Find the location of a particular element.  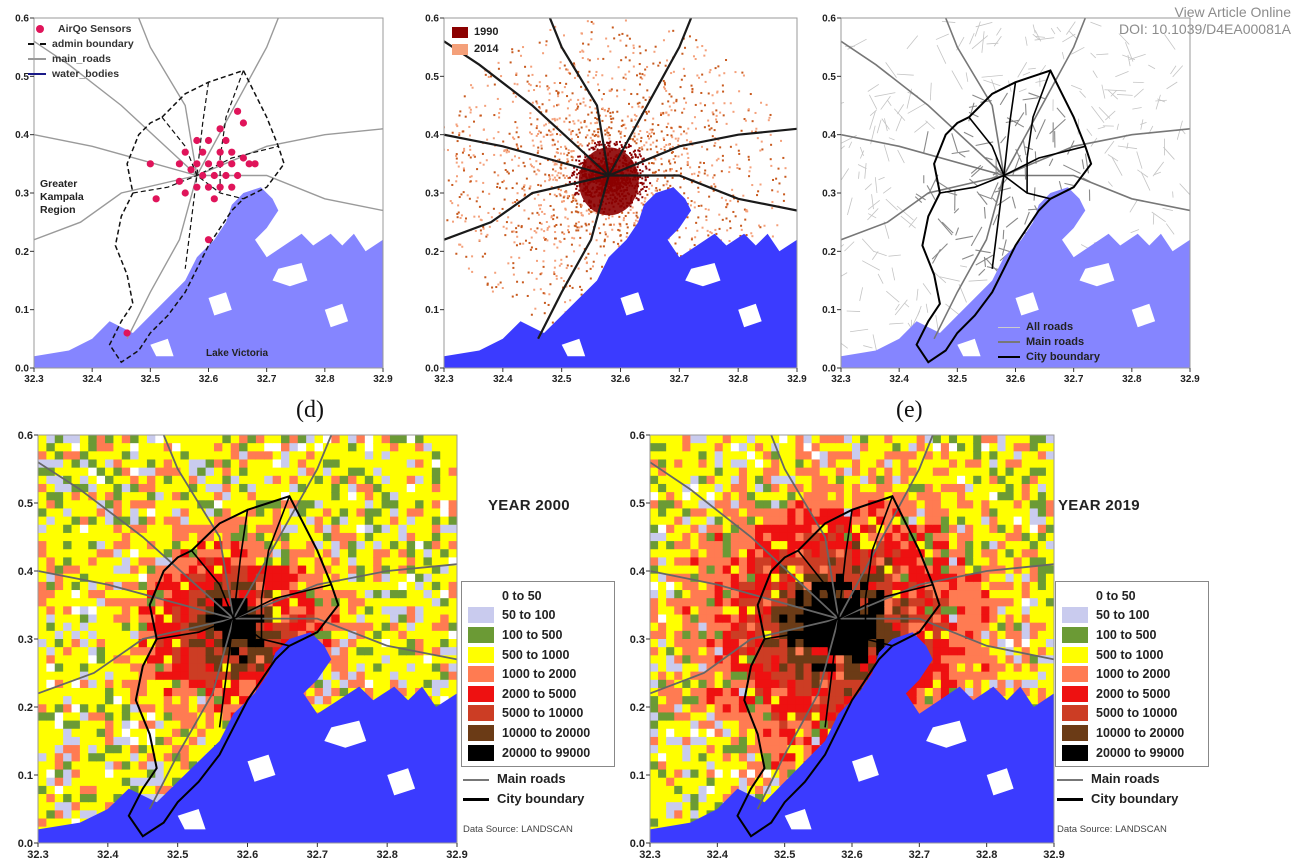

x-tick-label: 32.7 is located at coordinates (267, 379).